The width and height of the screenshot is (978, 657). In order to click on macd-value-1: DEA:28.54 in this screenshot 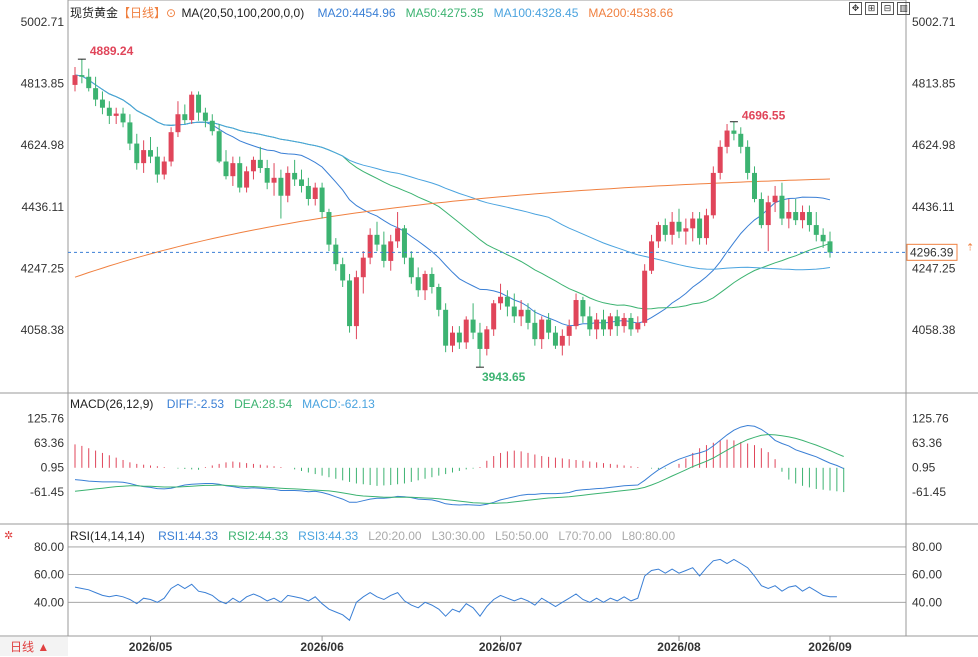, I will do `click(263, 404)`.